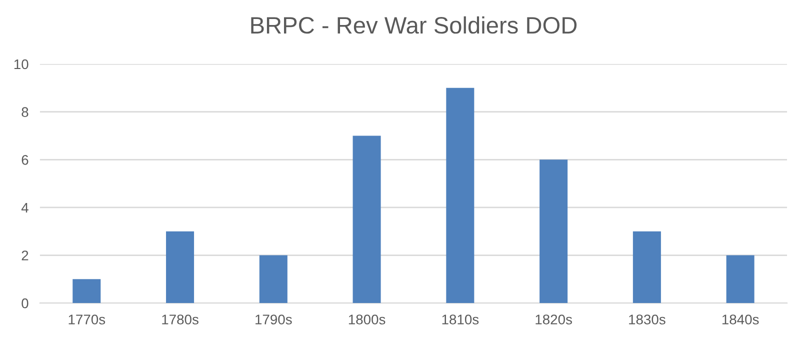 The image size is (799, 346). Describe the element at coordinates (554, 319) in the screenshot. I see `x-tick-label: 1820s` at that location.